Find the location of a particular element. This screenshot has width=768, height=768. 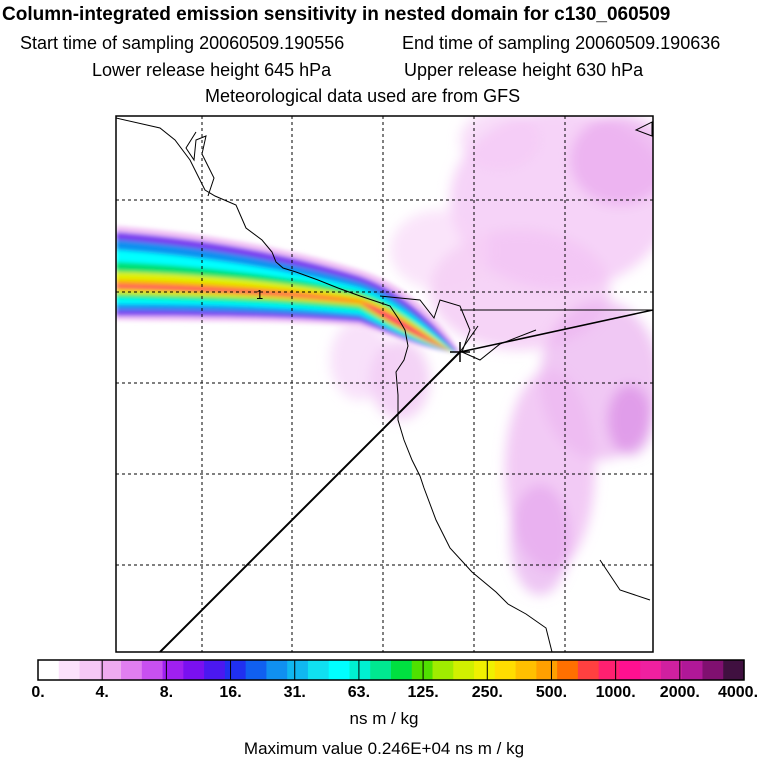

plus-marker is located at coordinates (460, 352).